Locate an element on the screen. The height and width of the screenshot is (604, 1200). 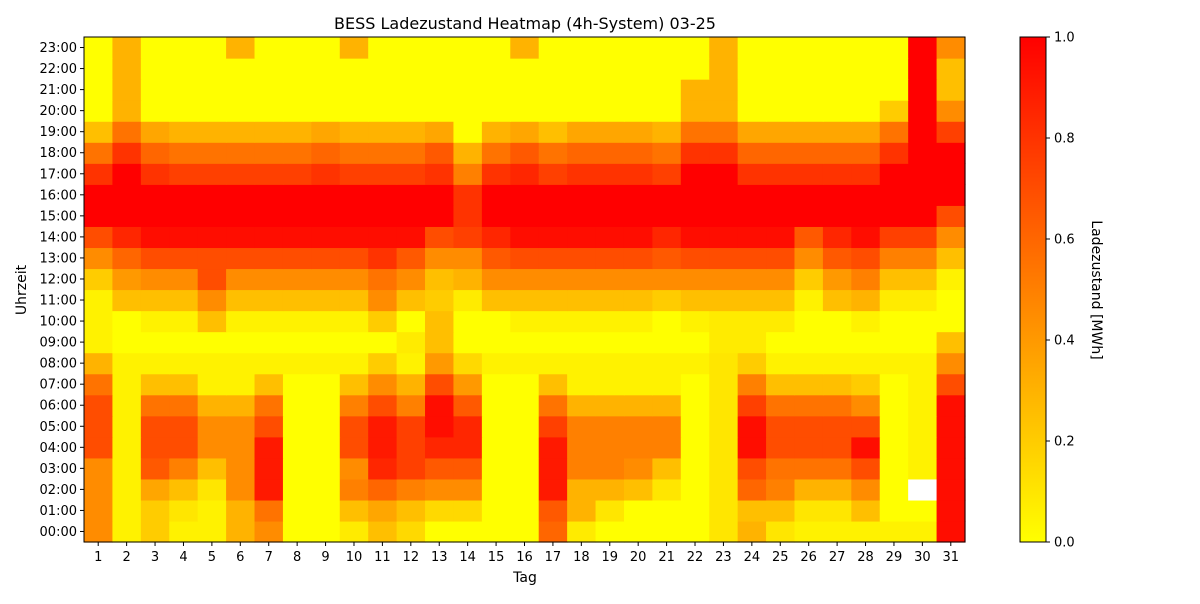
y-tick-label: 11:00 is located at coordinates (58, 301).